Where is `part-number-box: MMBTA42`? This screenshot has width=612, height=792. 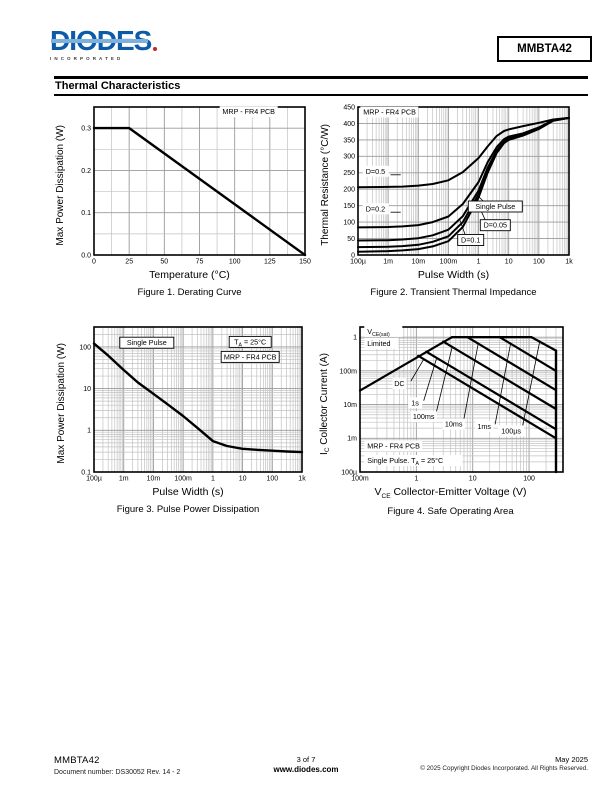
part-number-box: MMBTA42 is located at coordinates (544, 49).